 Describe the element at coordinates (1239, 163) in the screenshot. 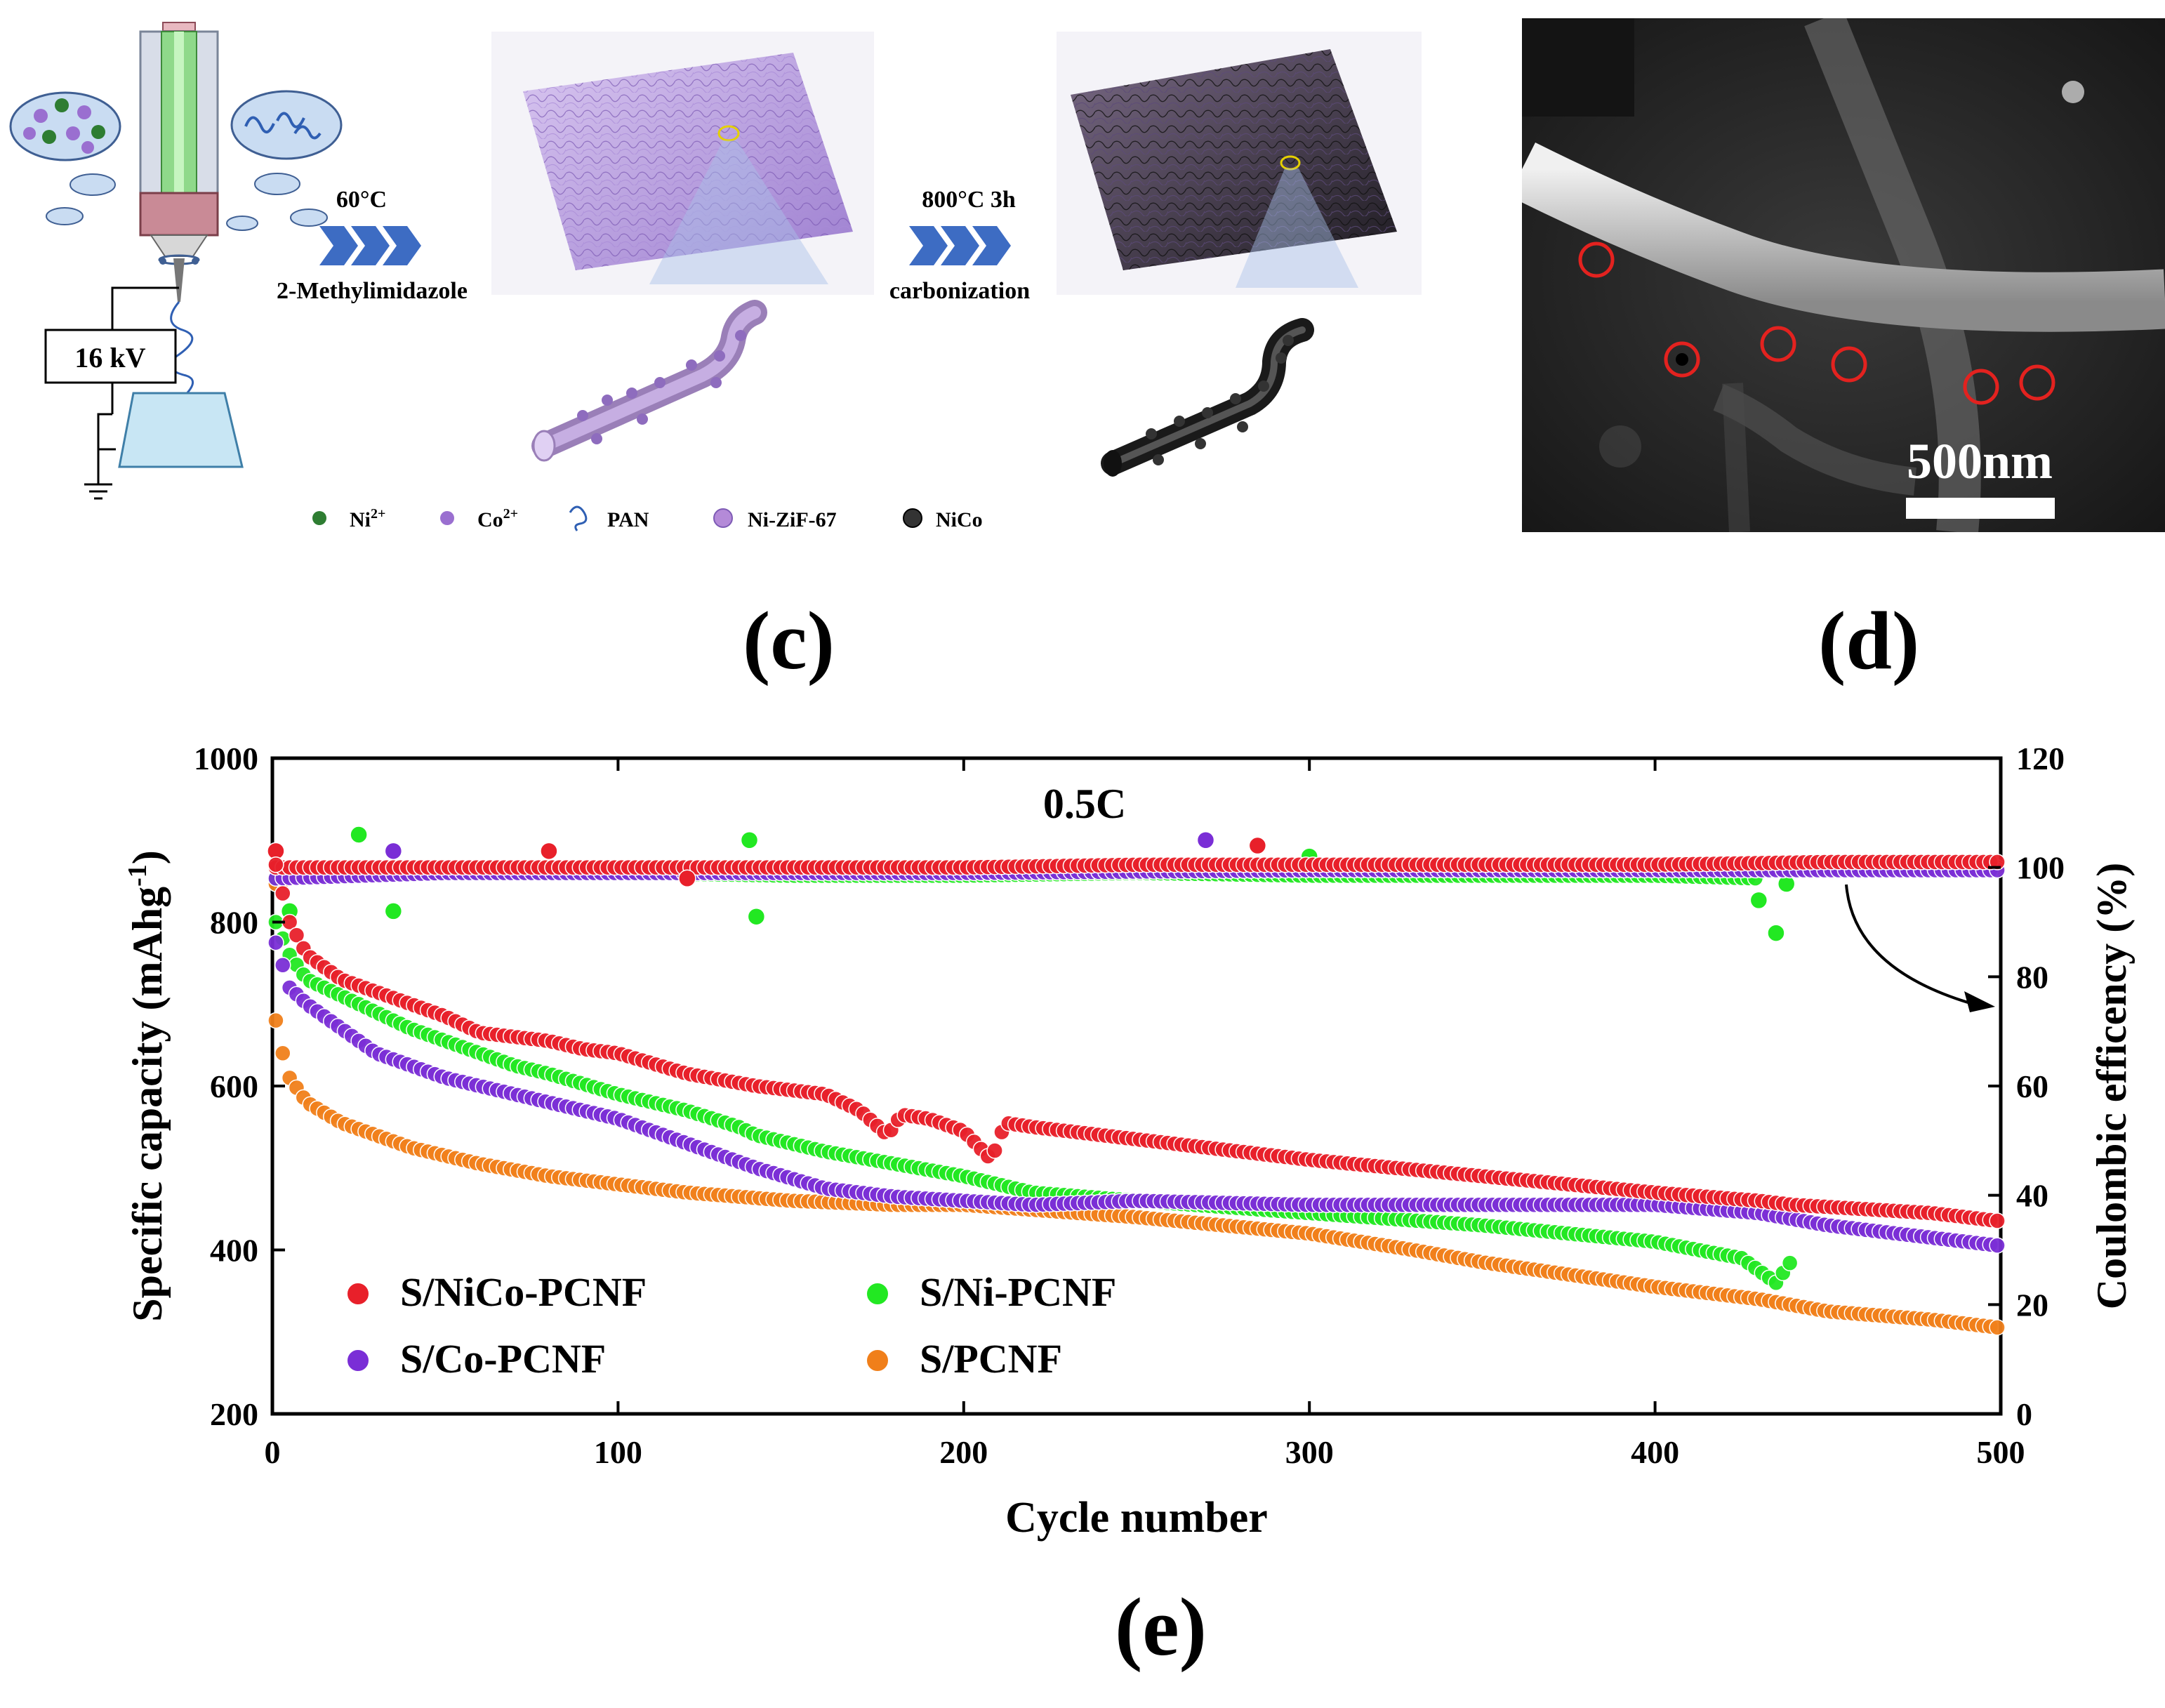

I see `nico-fiber-mat` at that location.